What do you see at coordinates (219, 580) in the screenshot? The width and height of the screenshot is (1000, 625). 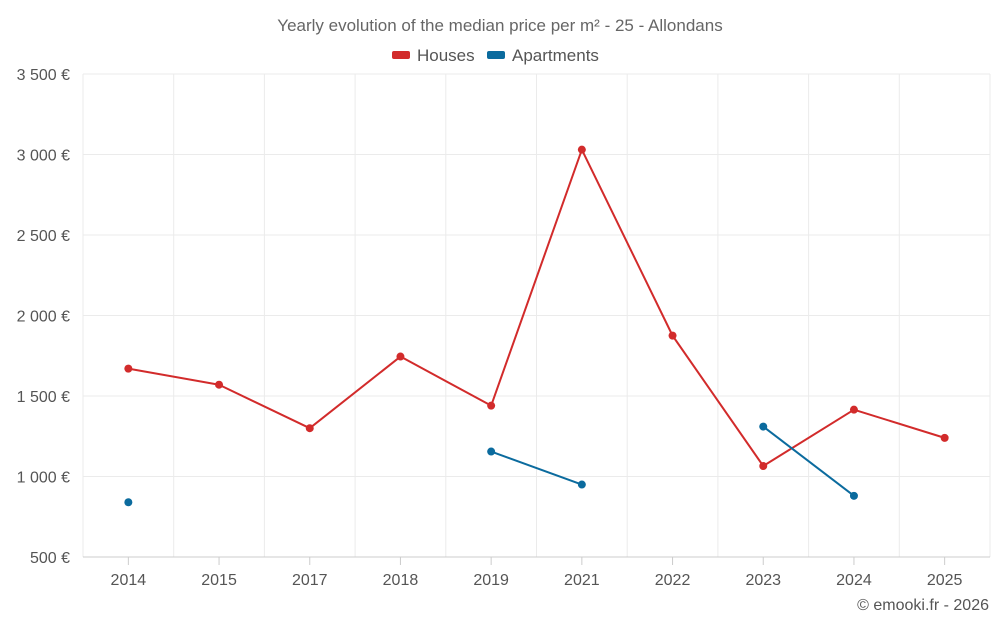 I see `x-tick-label: 2015` at bounding box center [219, 580].